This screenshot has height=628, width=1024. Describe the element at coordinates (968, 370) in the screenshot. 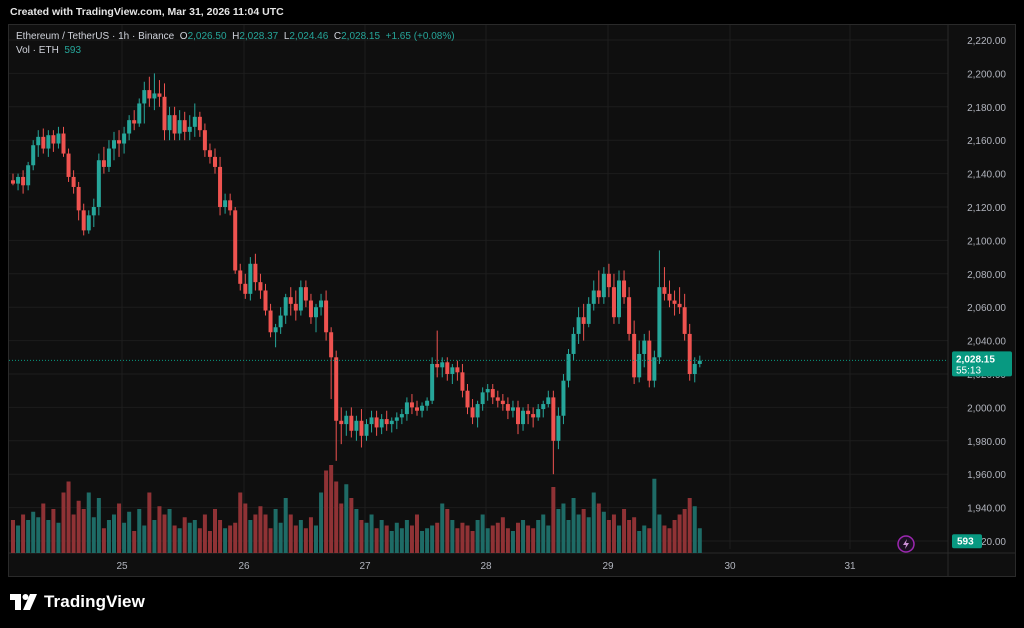

I see `price-countdown: 55:13` at that location.